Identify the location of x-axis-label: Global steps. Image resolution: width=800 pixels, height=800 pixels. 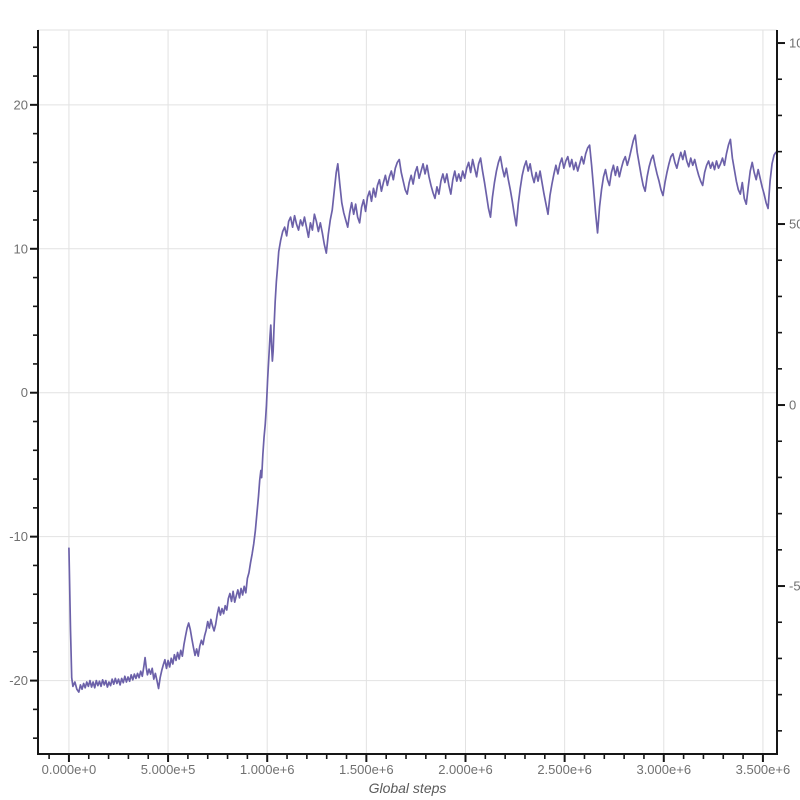
(407, 788).